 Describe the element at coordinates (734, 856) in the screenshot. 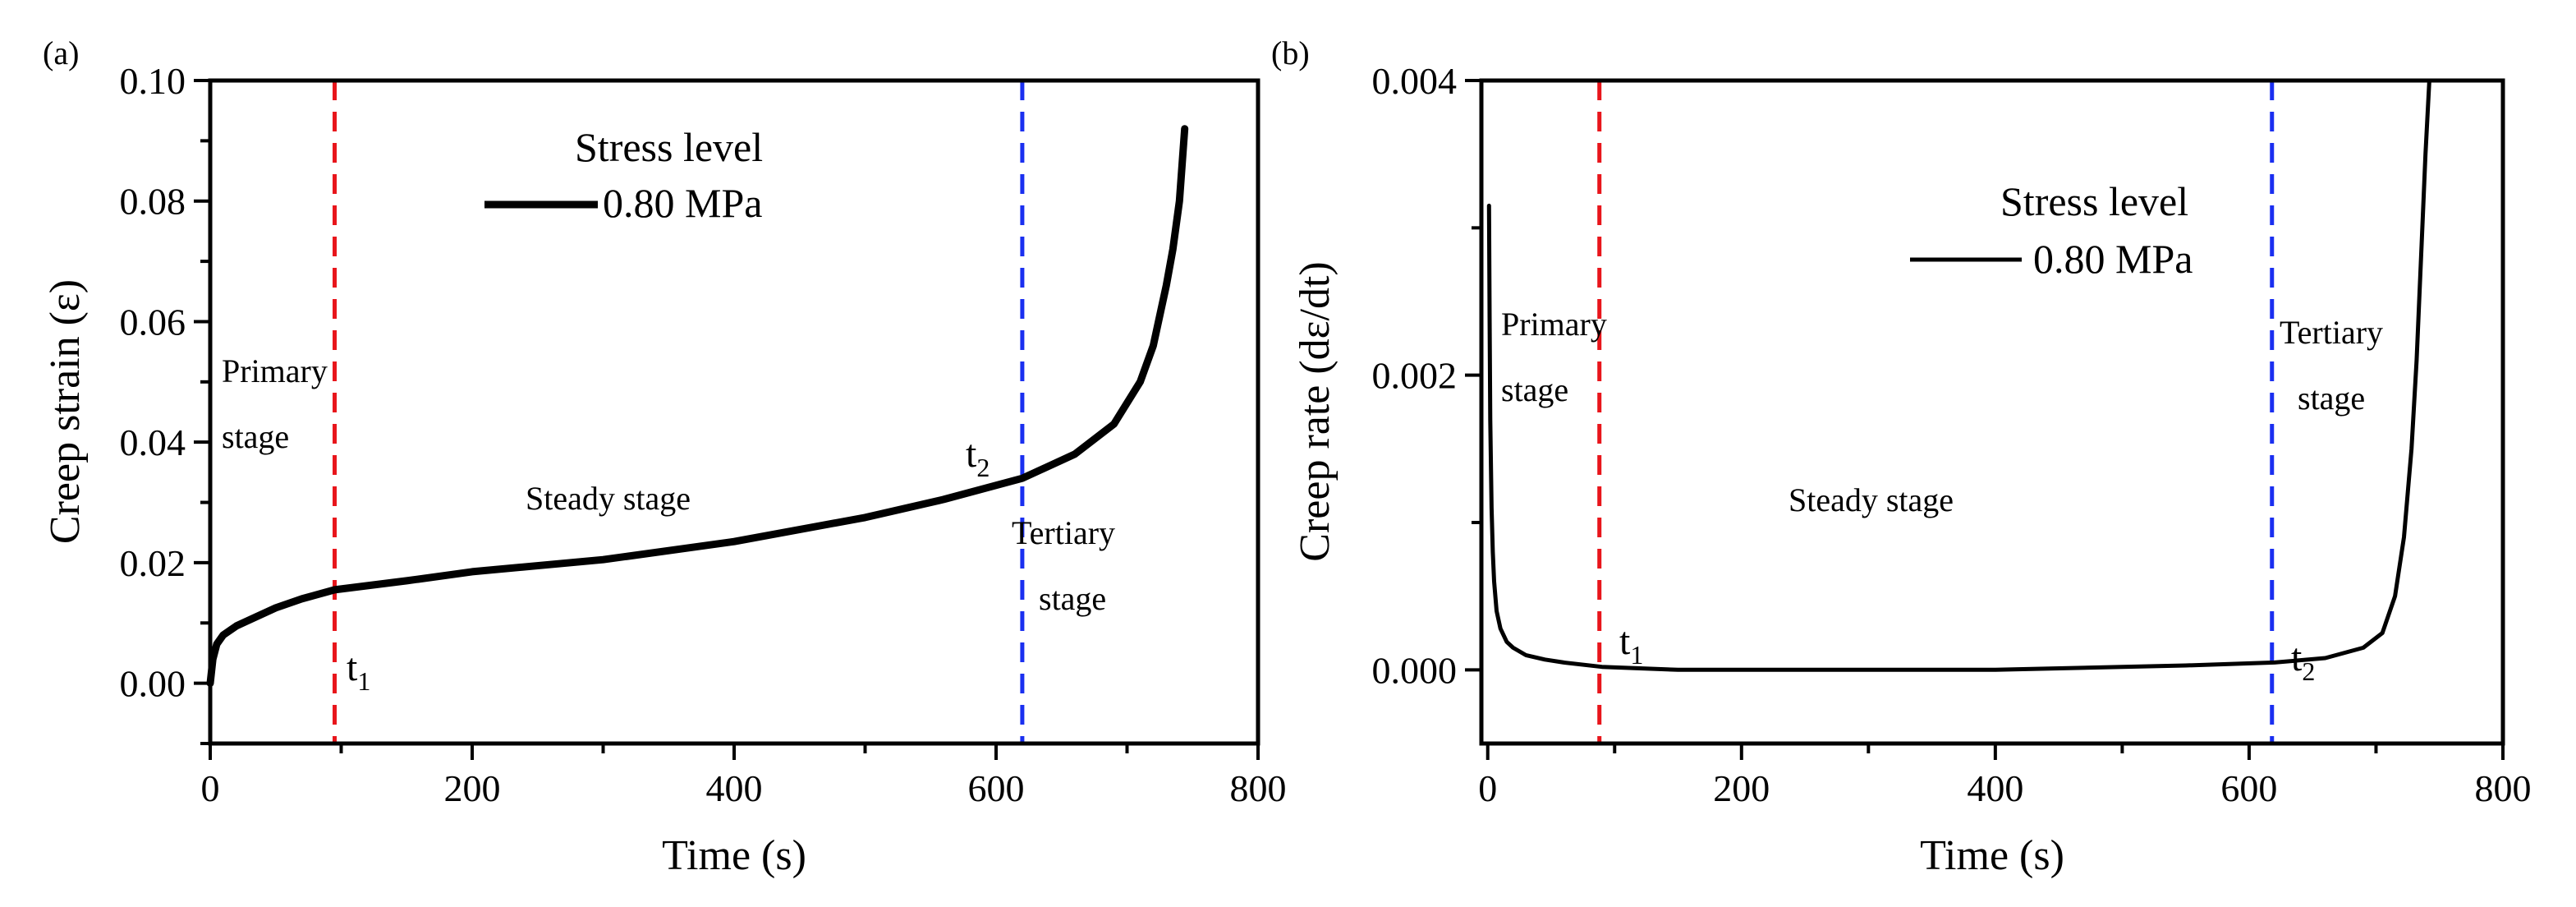

I see `panel-a-x-axis-title: Time (s)` at that location.